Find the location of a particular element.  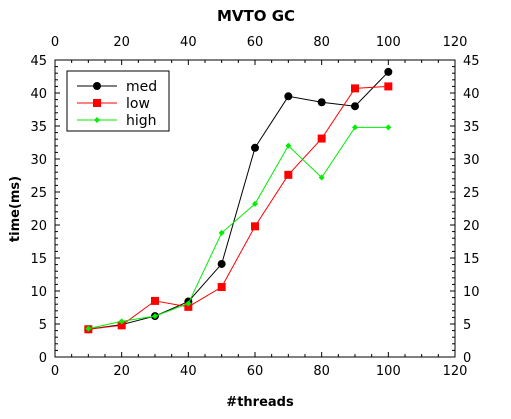

y-tick-label-left: 15 is located at coordinates (38, 259).